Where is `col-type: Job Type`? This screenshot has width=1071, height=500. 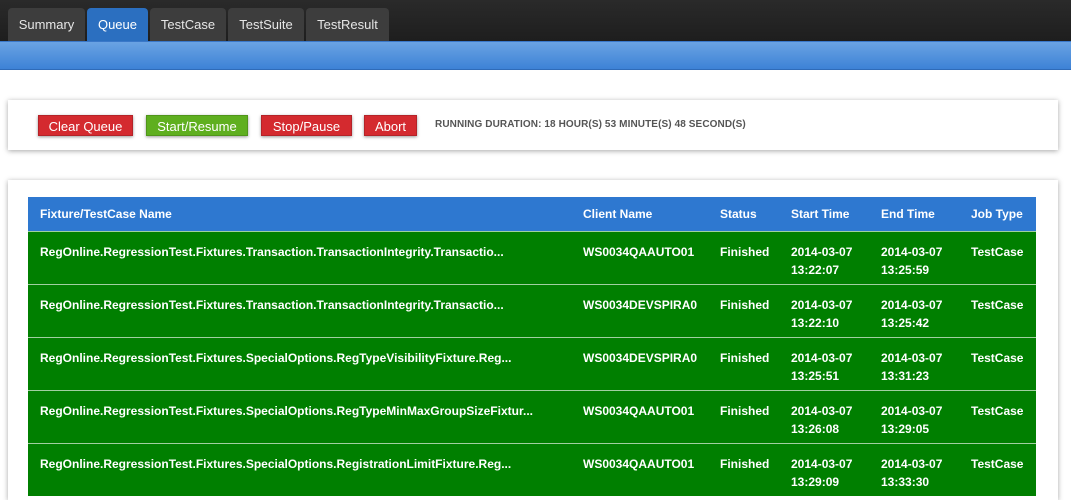 col-type: Job Type is located at coordinates (997, 214).